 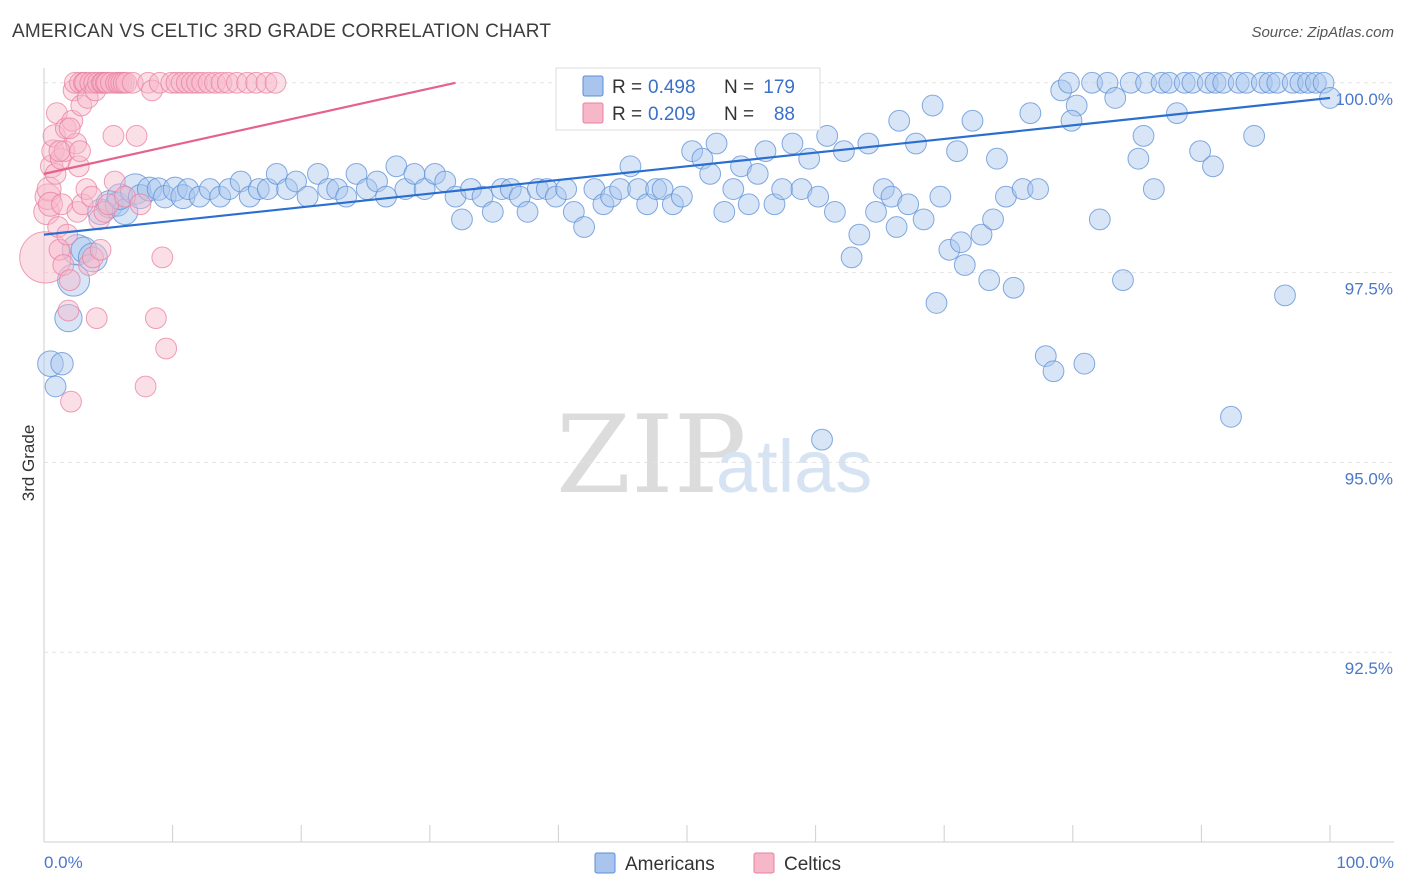 What do you see at coordinates (670, 864) in the screenshot?
I see `series-legend-label-americans: Americans` at bounding box center [670, 864].